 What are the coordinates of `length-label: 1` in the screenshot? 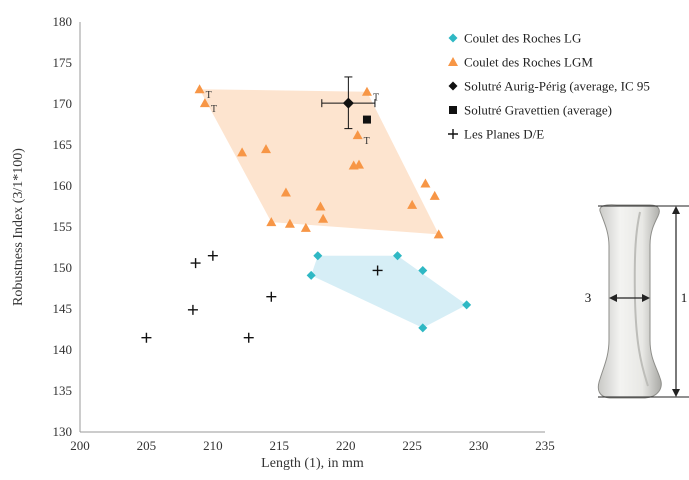 It's located at (684, 297).